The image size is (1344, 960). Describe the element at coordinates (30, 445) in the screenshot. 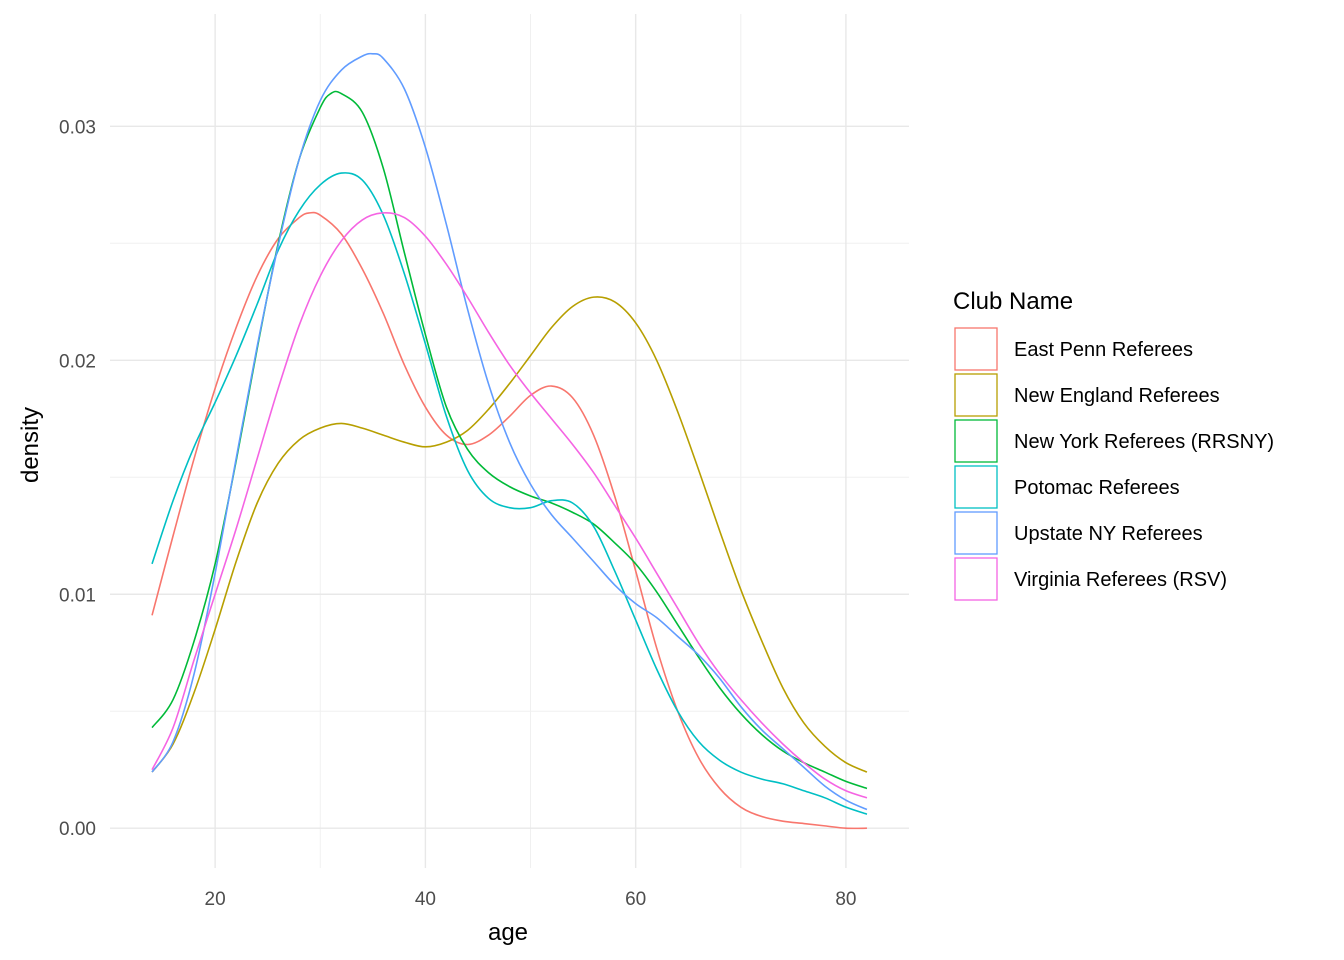

I see `y-axis-title: density` at that location.